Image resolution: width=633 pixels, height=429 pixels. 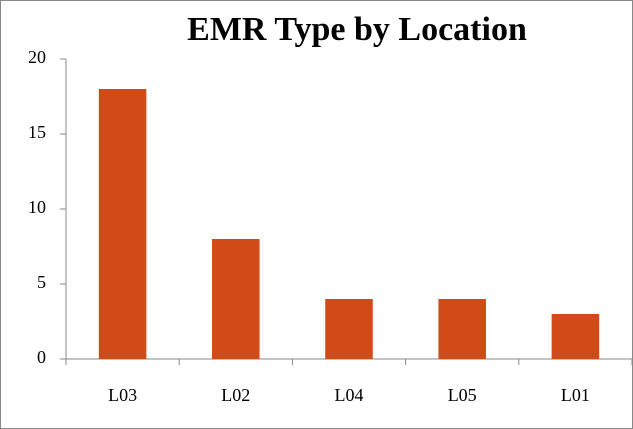 I want to click on y-tick-label: 5, so click(x=41, y=282).